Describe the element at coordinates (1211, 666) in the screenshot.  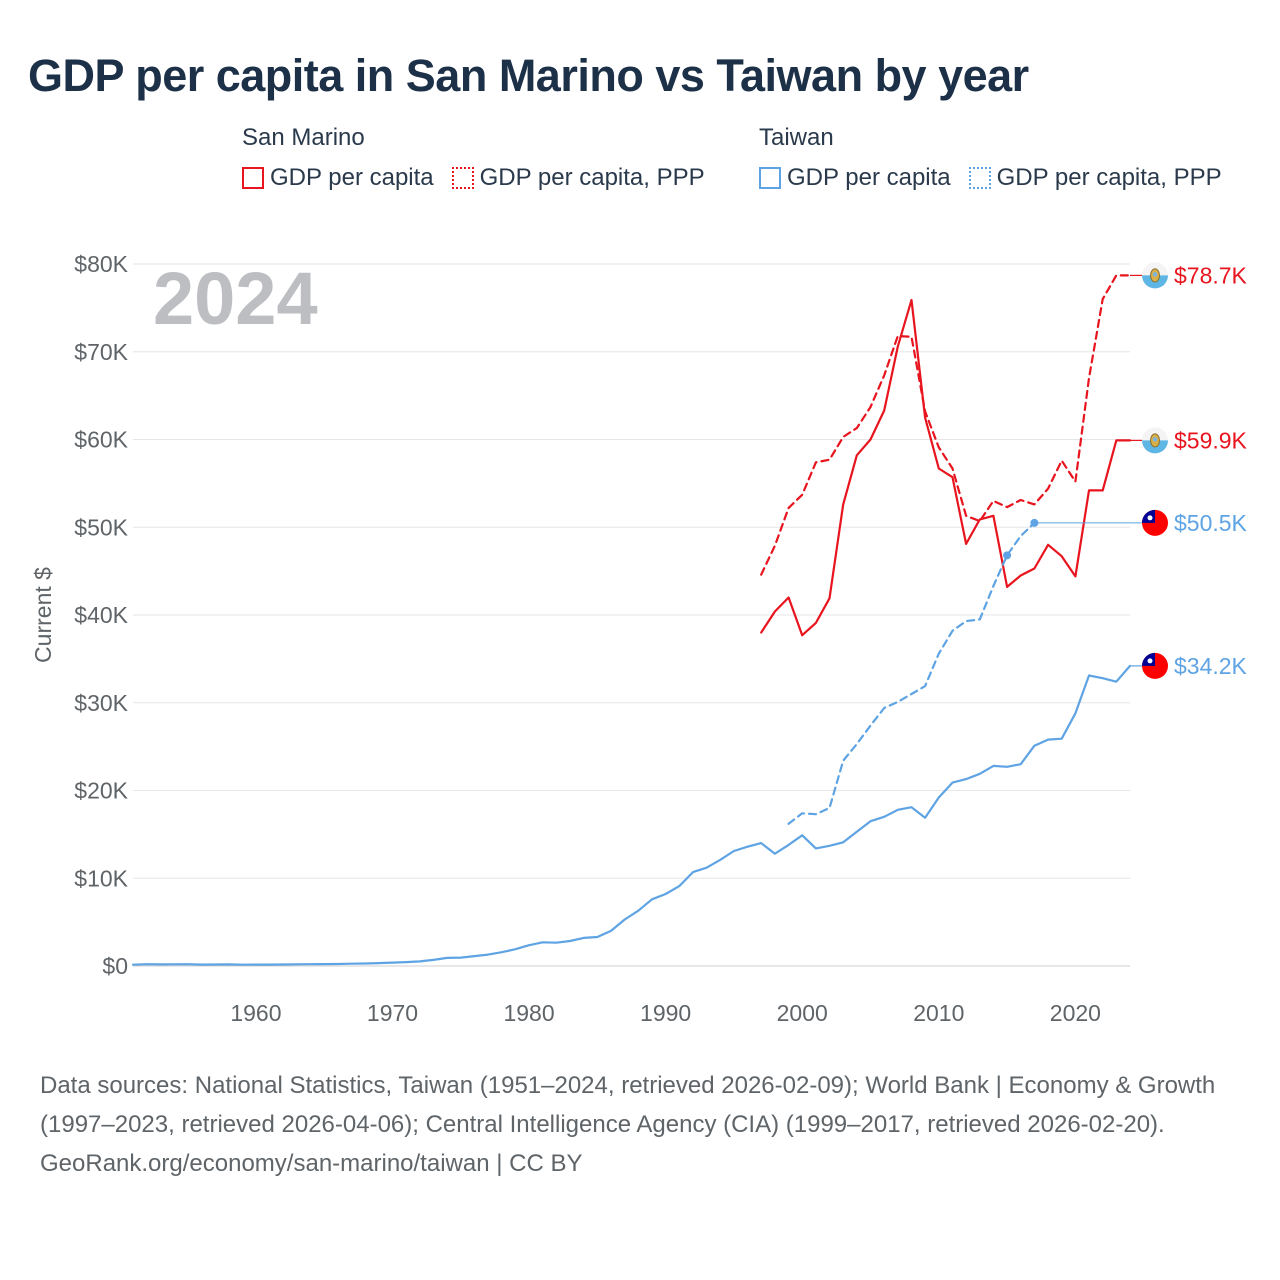
I see `end-value-label: $34.2K` at that location.